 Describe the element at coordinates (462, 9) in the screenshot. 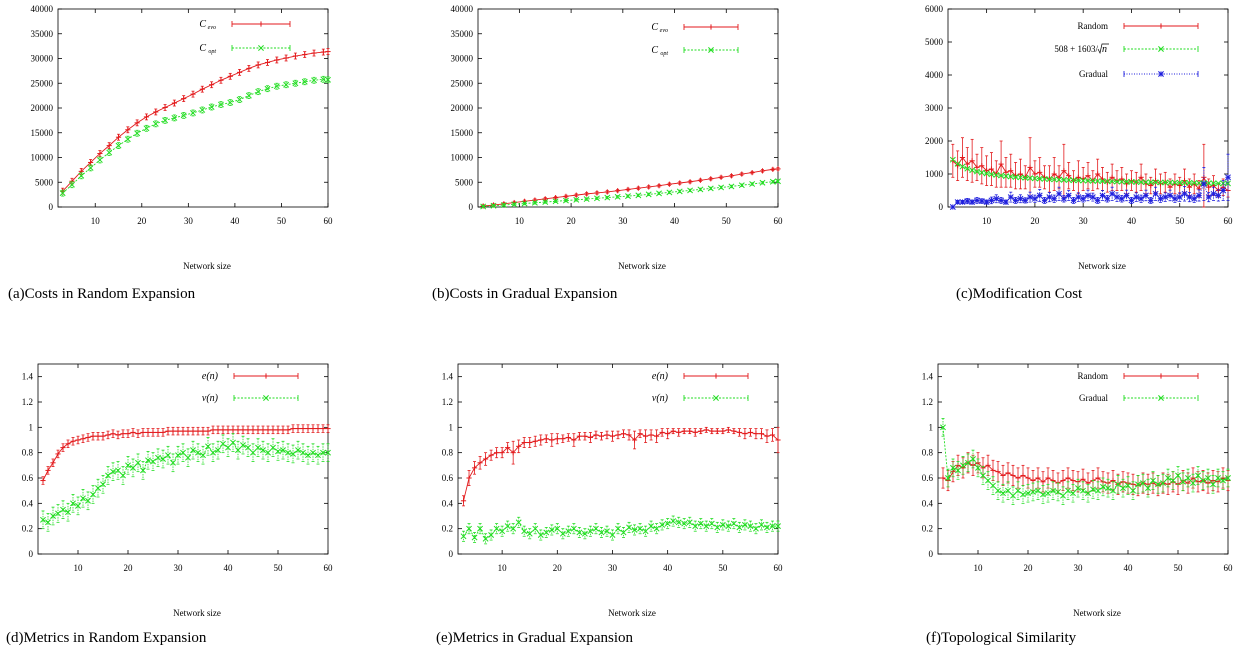

I see `y-tick-label: 40000` at that location.